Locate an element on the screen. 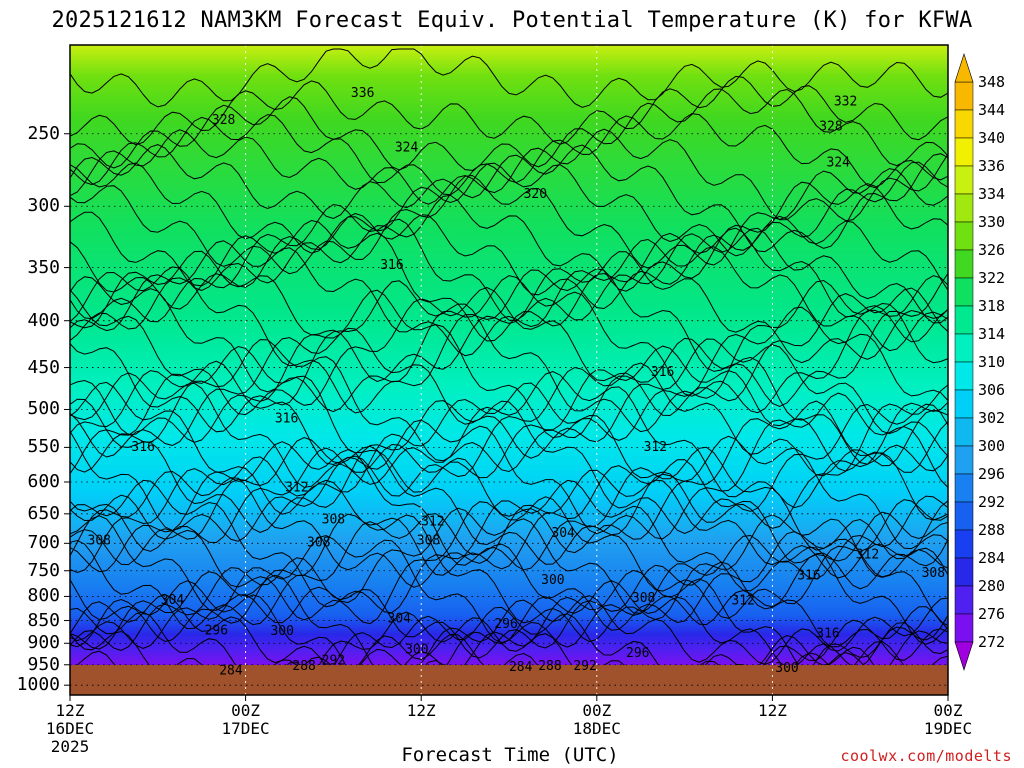 Image resolution: width=1024 pixels, height=768 pixels. contour-label: 332 is located at coordinates (845, 102).